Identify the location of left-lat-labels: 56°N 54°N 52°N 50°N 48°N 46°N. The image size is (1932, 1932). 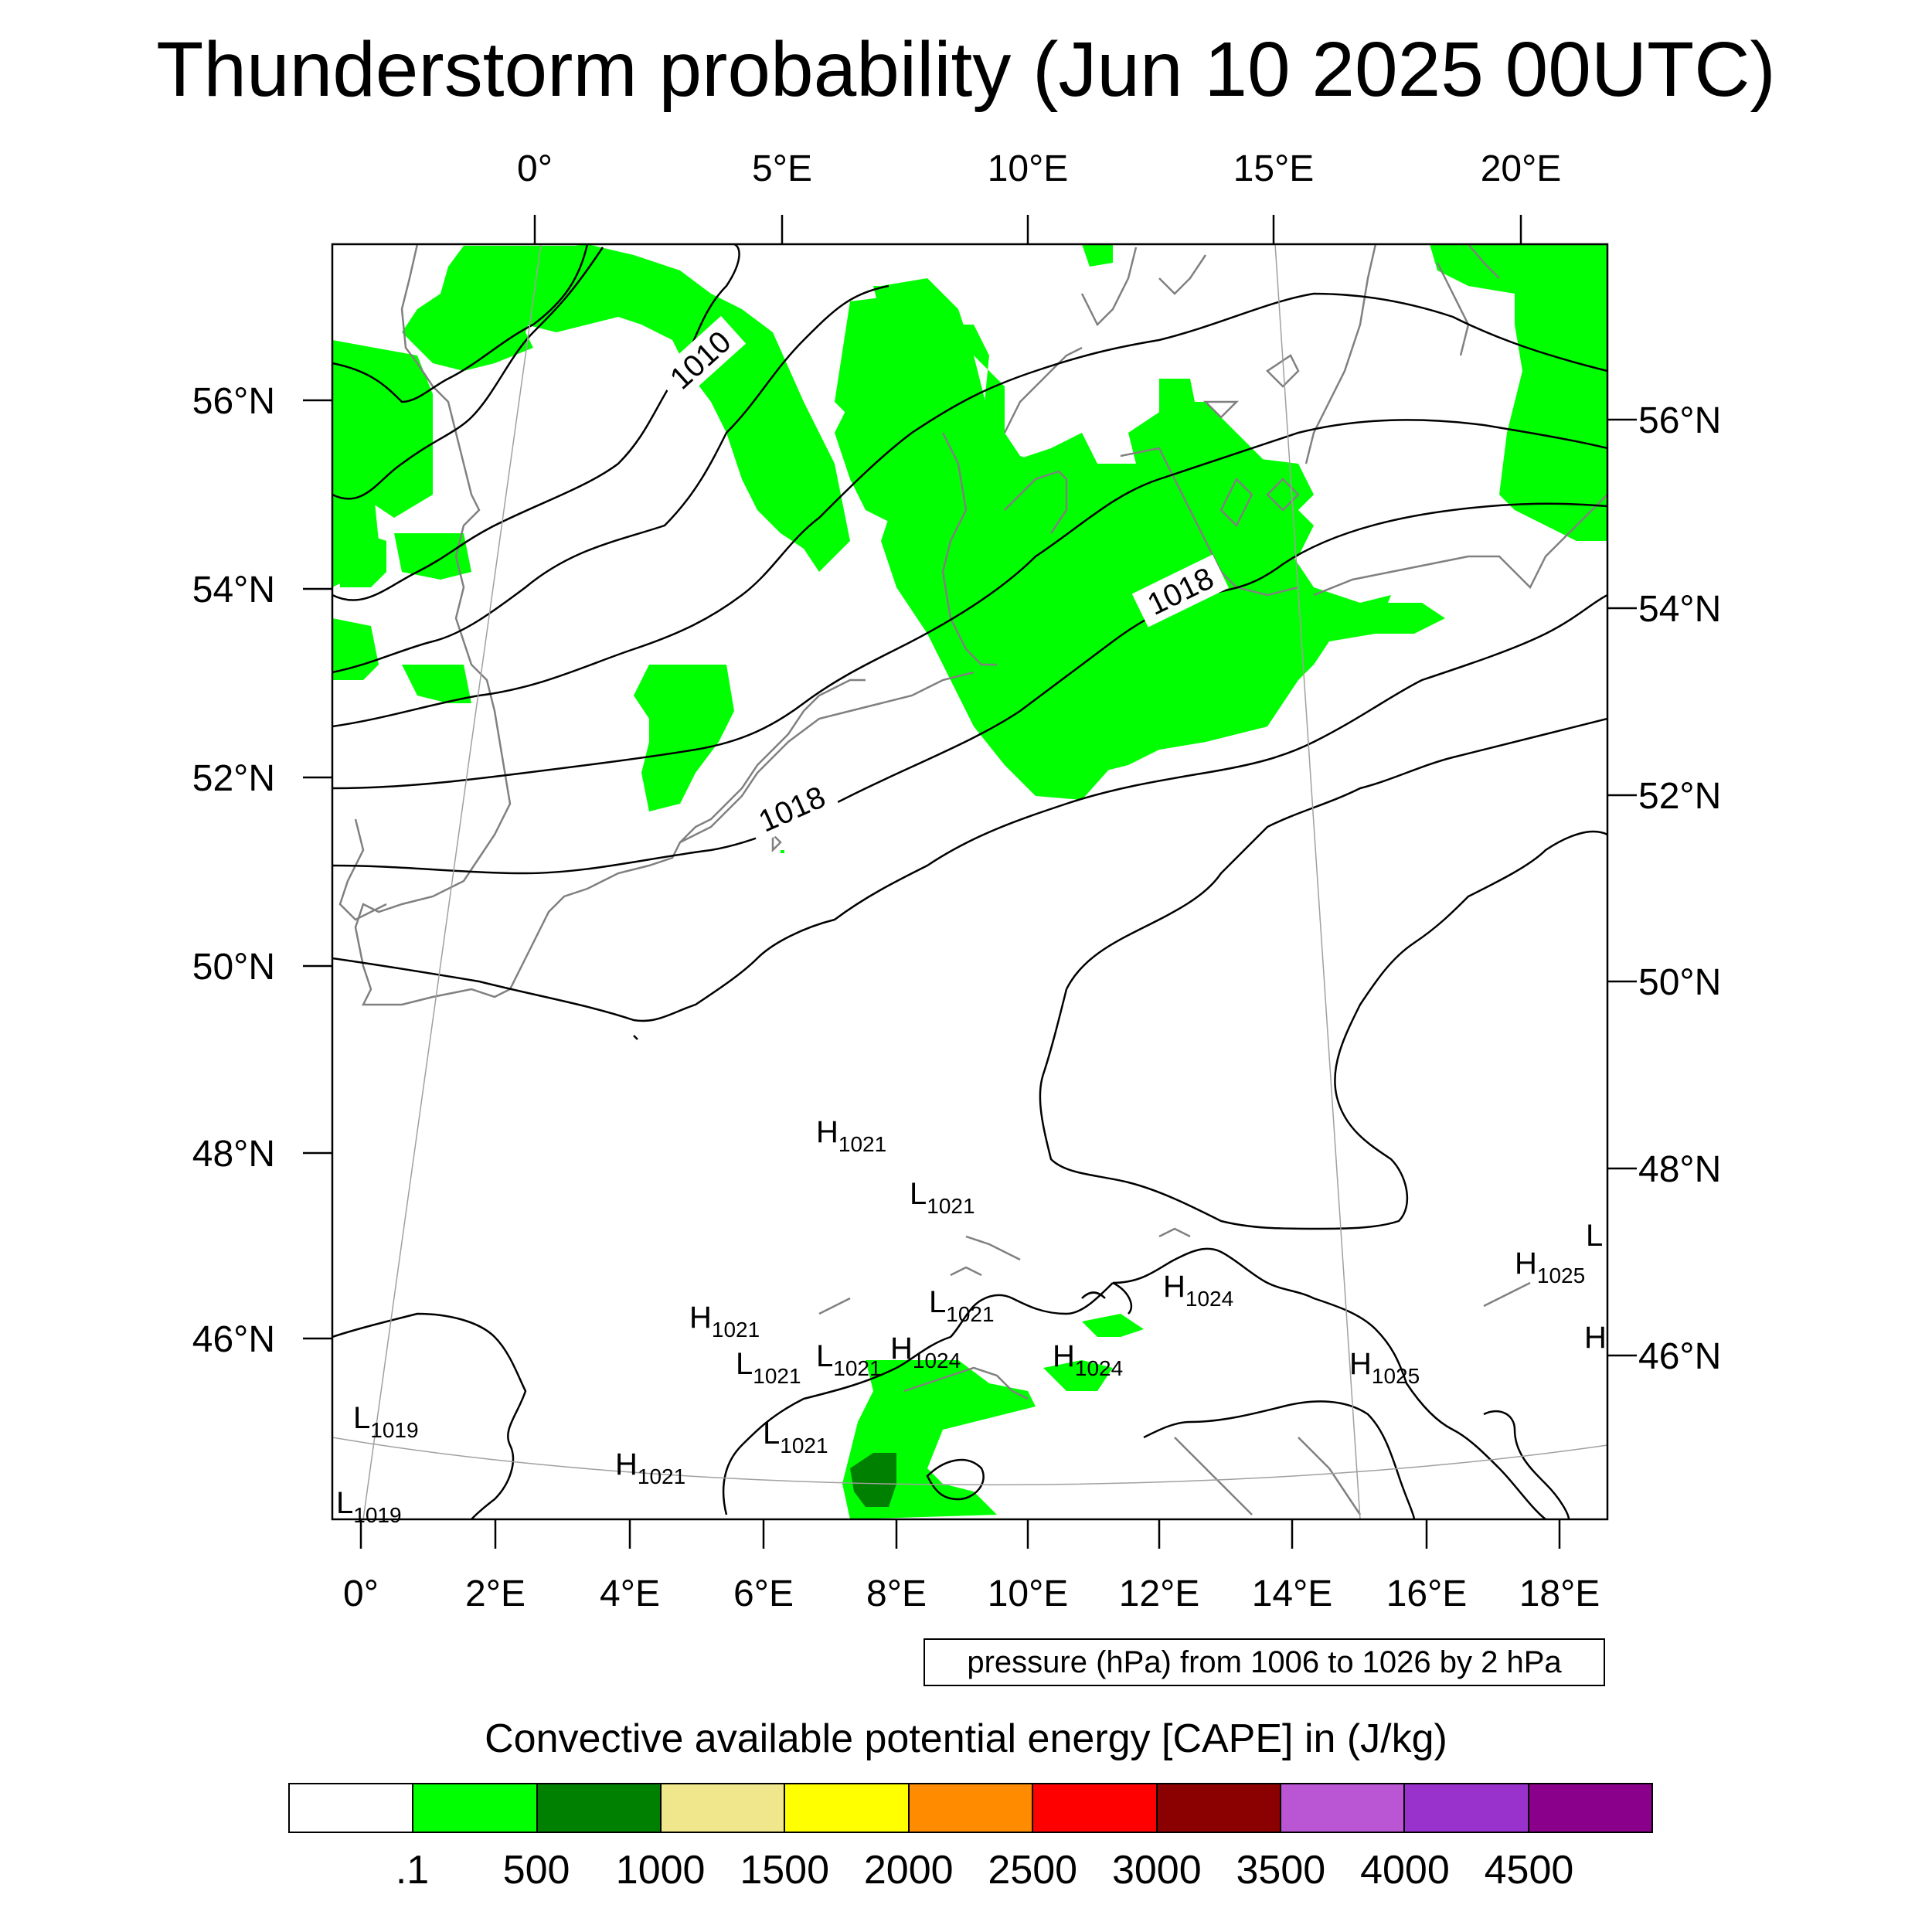
(234, 871).